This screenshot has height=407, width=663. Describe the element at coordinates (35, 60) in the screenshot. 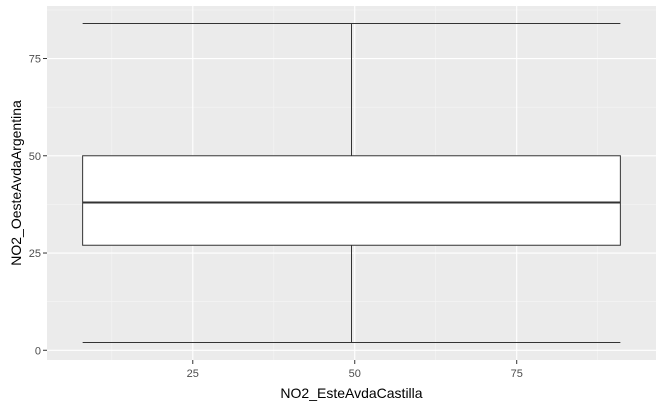

I see `y-tick-label: 75` at that location.